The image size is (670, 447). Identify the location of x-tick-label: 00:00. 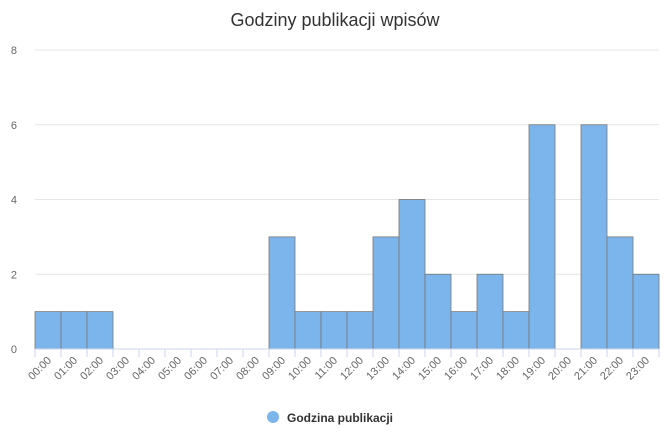
(40, 369).